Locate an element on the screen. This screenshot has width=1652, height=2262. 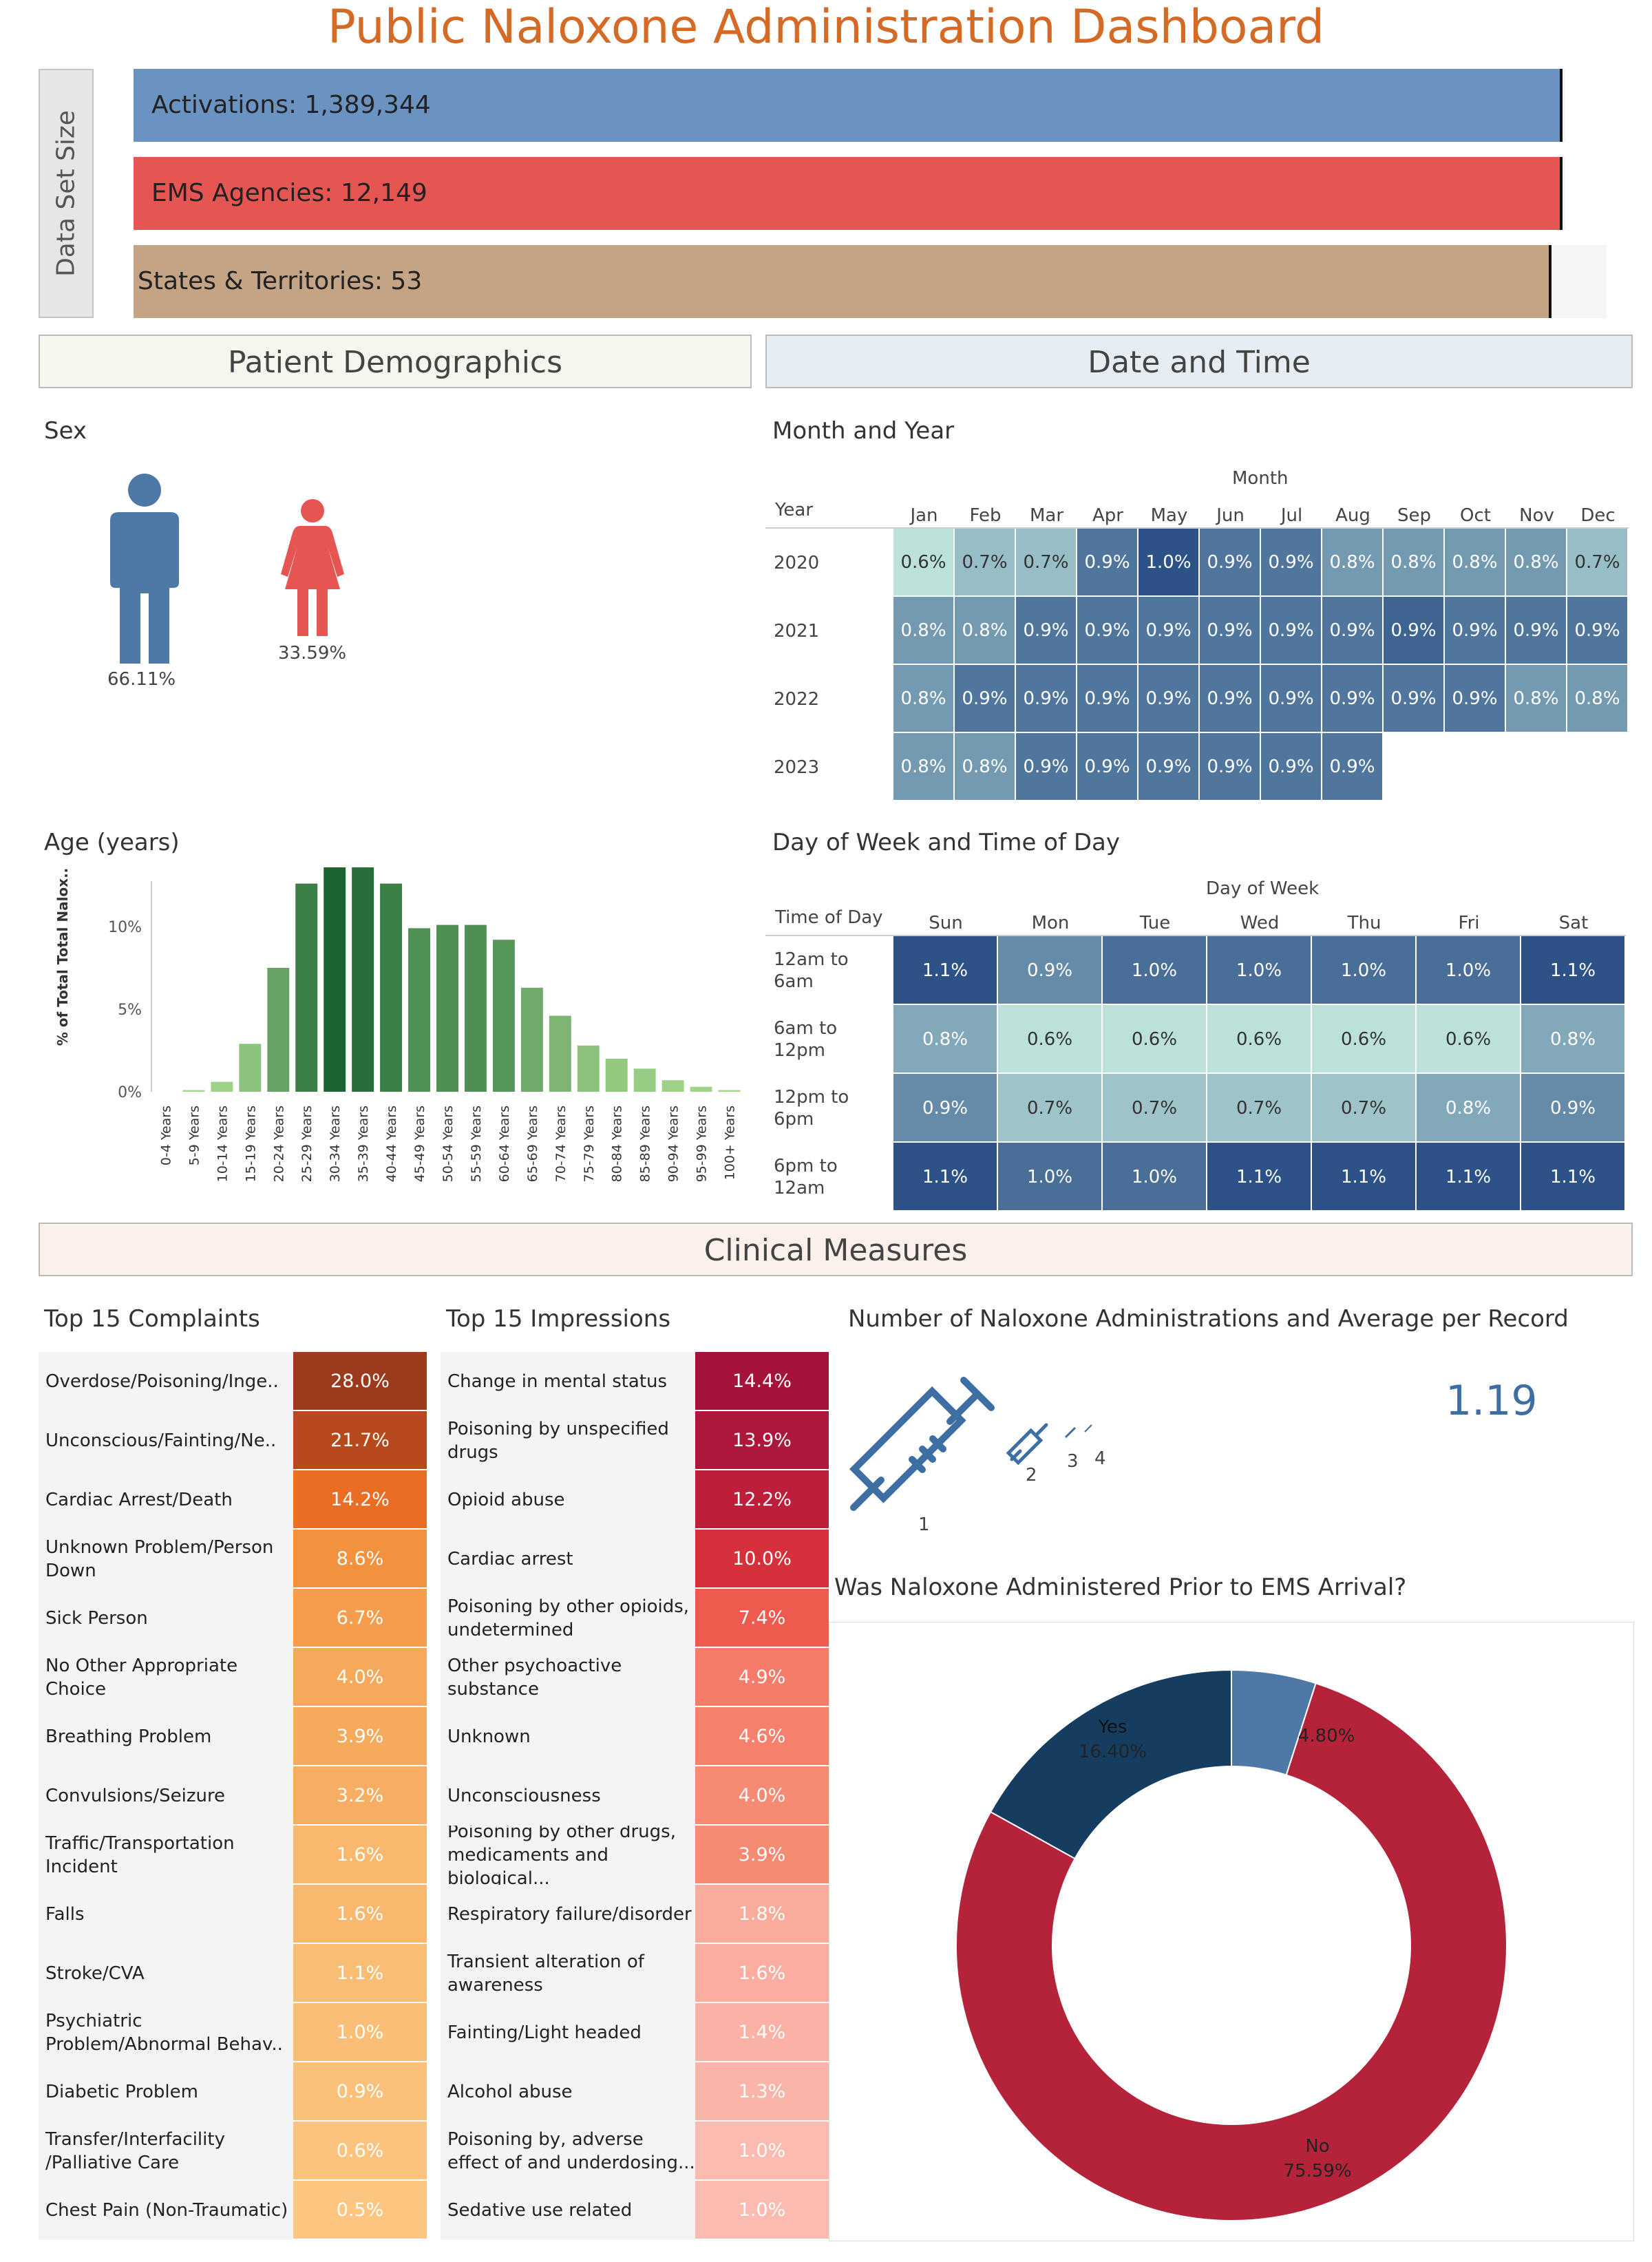
syringe-label-3: 3 is located at coordinates (1073, 1461).